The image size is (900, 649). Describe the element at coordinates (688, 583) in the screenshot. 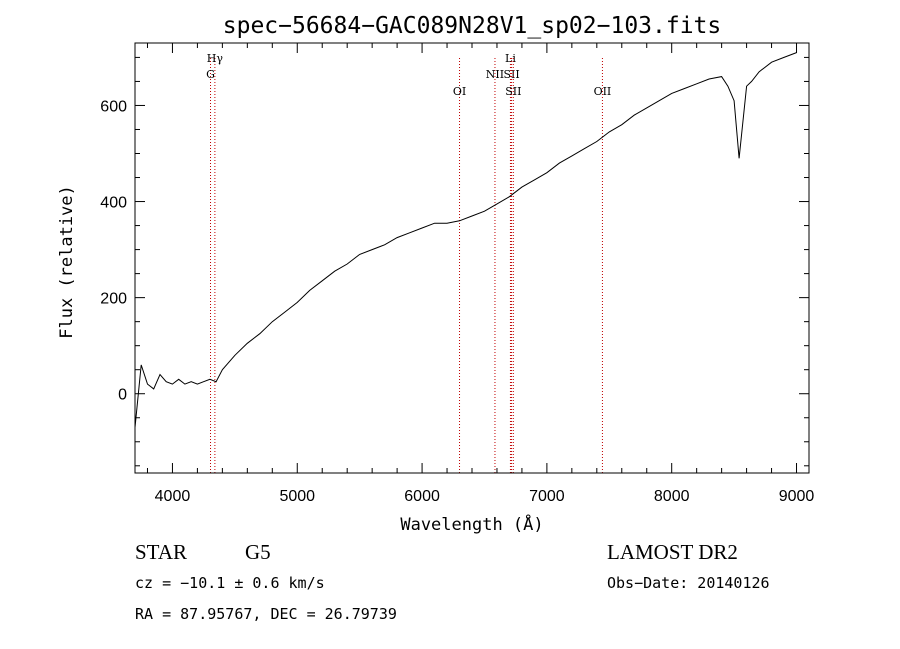

I see `observation-date: Obs−Date: 20140126` at that location.